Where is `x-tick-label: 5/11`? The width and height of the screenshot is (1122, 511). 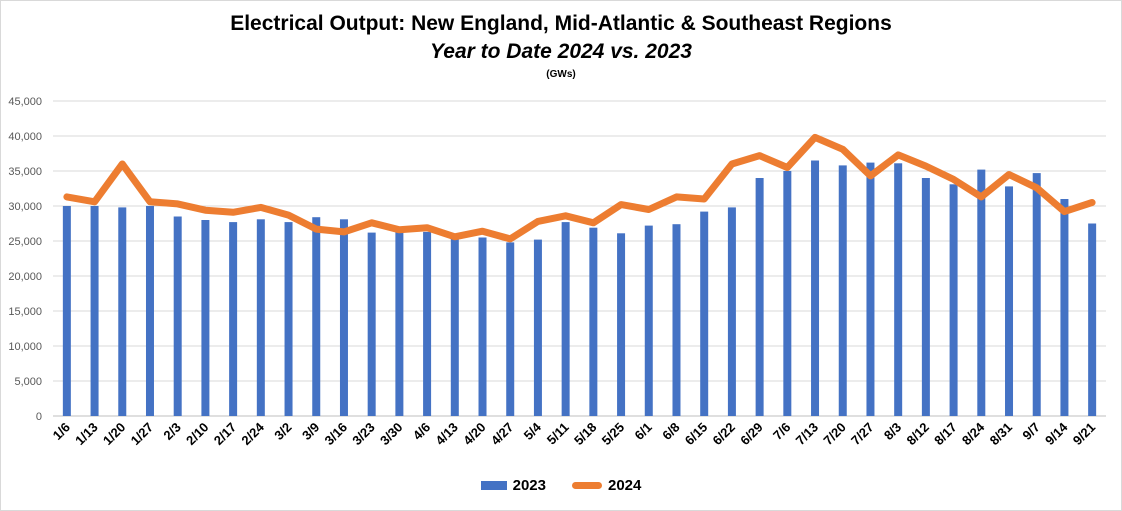
x-tick-label: 5/11 is located at coordinates (558, 434).